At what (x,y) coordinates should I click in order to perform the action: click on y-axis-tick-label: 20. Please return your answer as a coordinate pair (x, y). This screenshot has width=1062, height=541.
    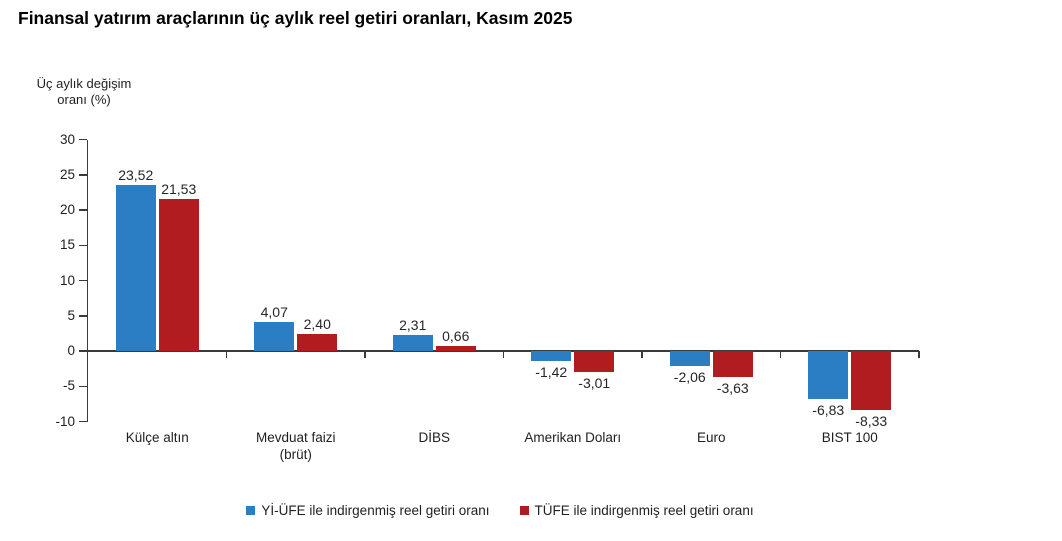
    Looking at the image, I should click on (67, 209).